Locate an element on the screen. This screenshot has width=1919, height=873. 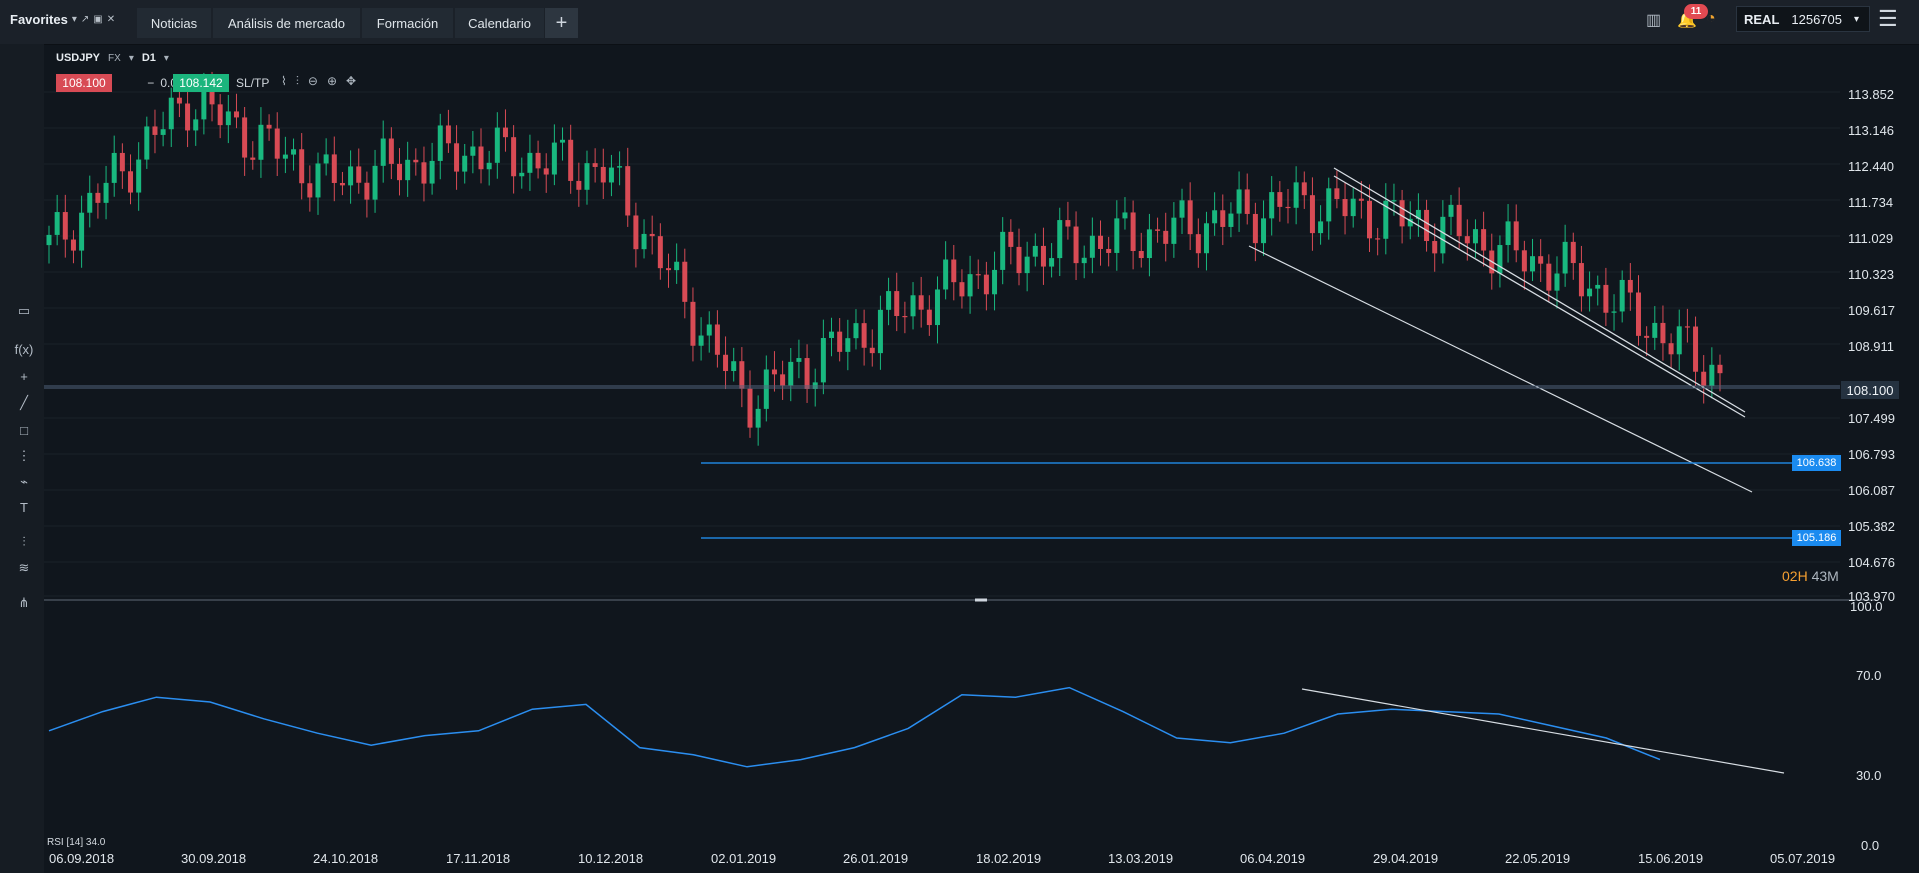
line-chart-icon: ⌇ is located at coordinates (284, 81).